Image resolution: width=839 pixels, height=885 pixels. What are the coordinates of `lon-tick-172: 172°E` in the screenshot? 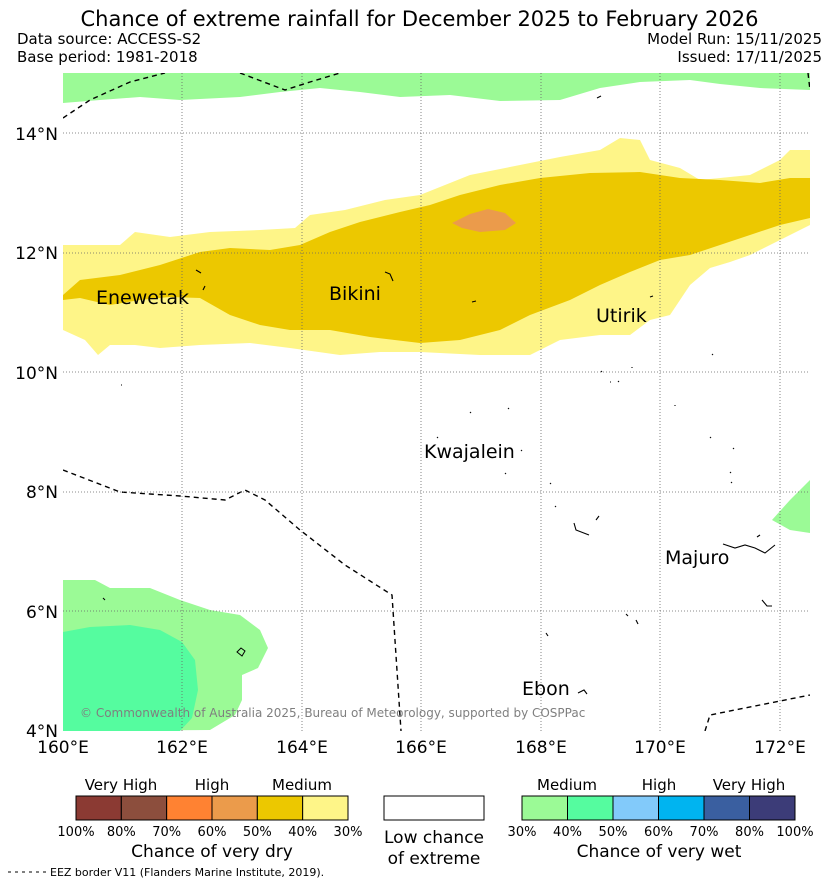 It's located at (780, 748).